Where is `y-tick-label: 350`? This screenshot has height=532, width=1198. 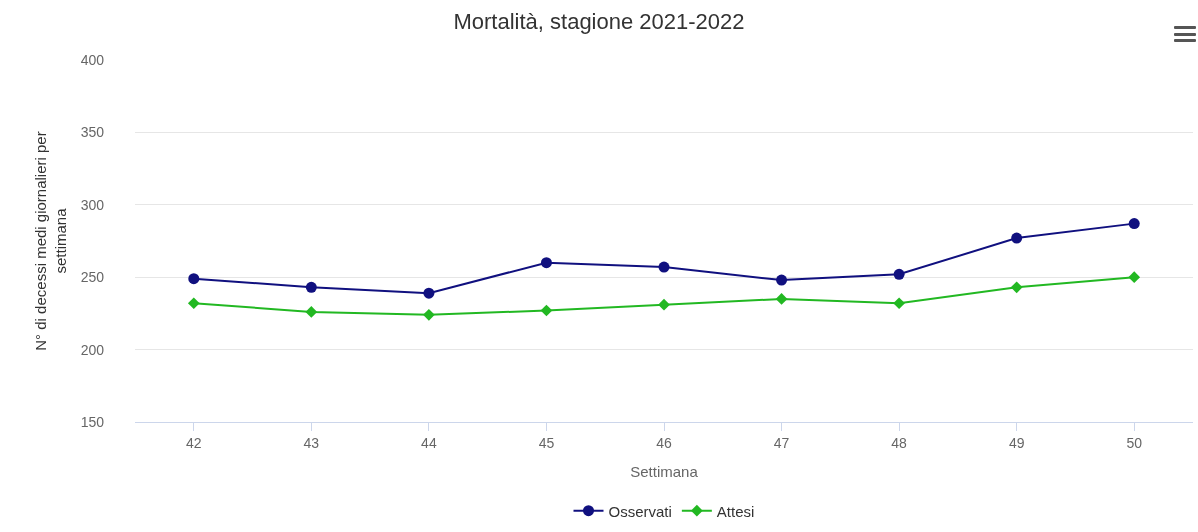 y-tick-label: 350 is located at coordinates (92, 132).